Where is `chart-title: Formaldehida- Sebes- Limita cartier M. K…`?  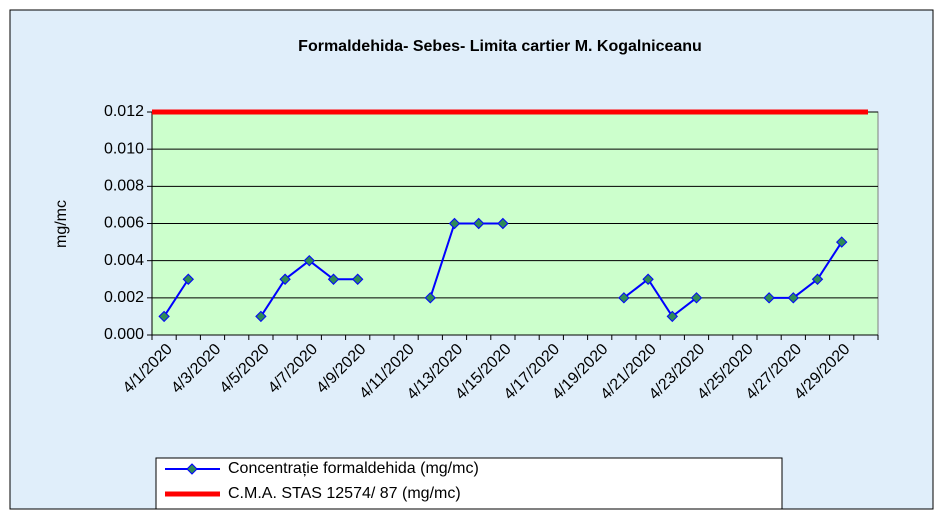 chart-title: Formaldehida- Sebes- Limita cartier M. K… is located at coordinates (500, 46).